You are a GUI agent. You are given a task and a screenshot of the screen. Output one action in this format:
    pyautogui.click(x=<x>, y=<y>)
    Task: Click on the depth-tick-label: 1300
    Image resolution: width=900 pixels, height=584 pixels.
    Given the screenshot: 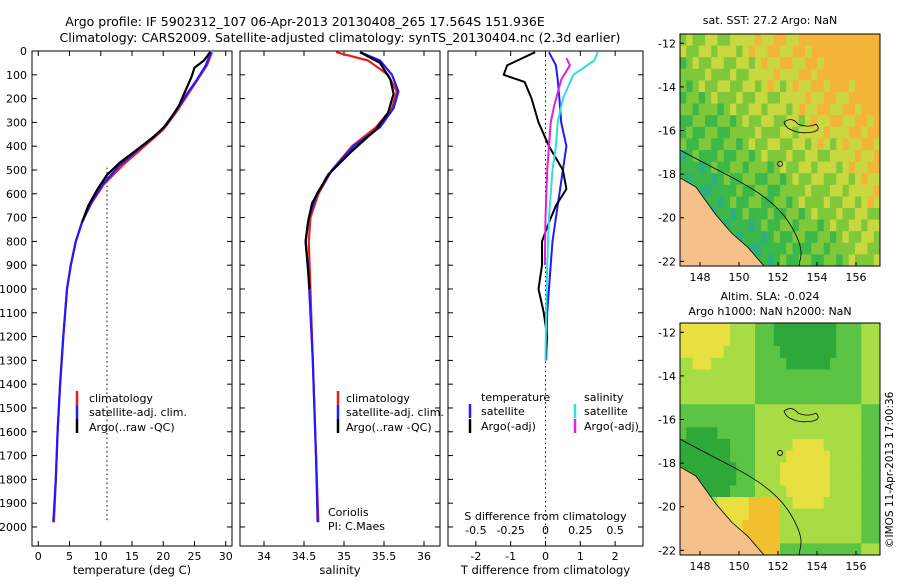 What is the action you would take?
    pyautogui.click(x=13, y=360)
    